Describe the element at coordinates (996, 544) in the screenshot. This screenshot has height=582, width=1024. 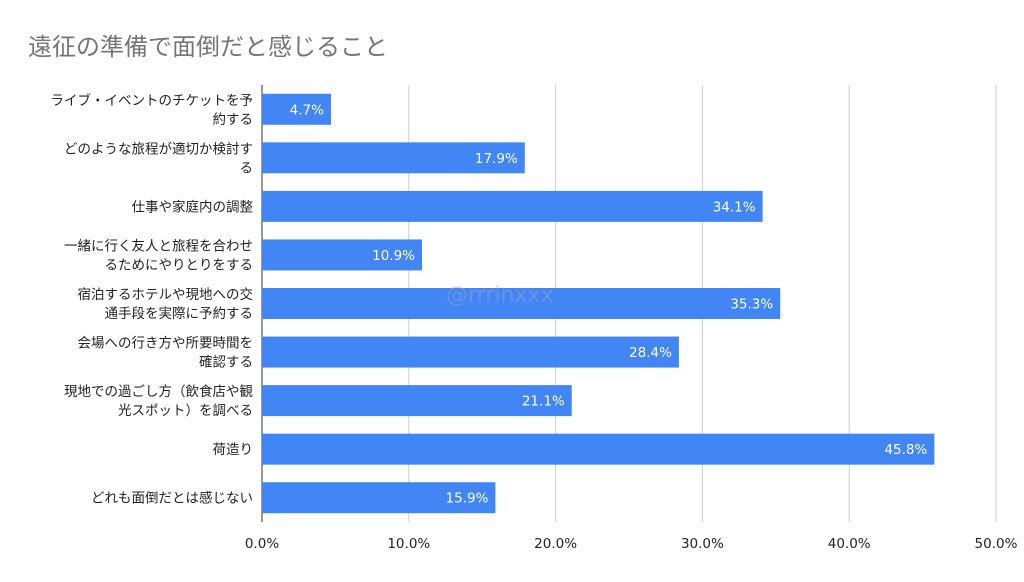
I see `x-tick-label: 50.0%` at that location.